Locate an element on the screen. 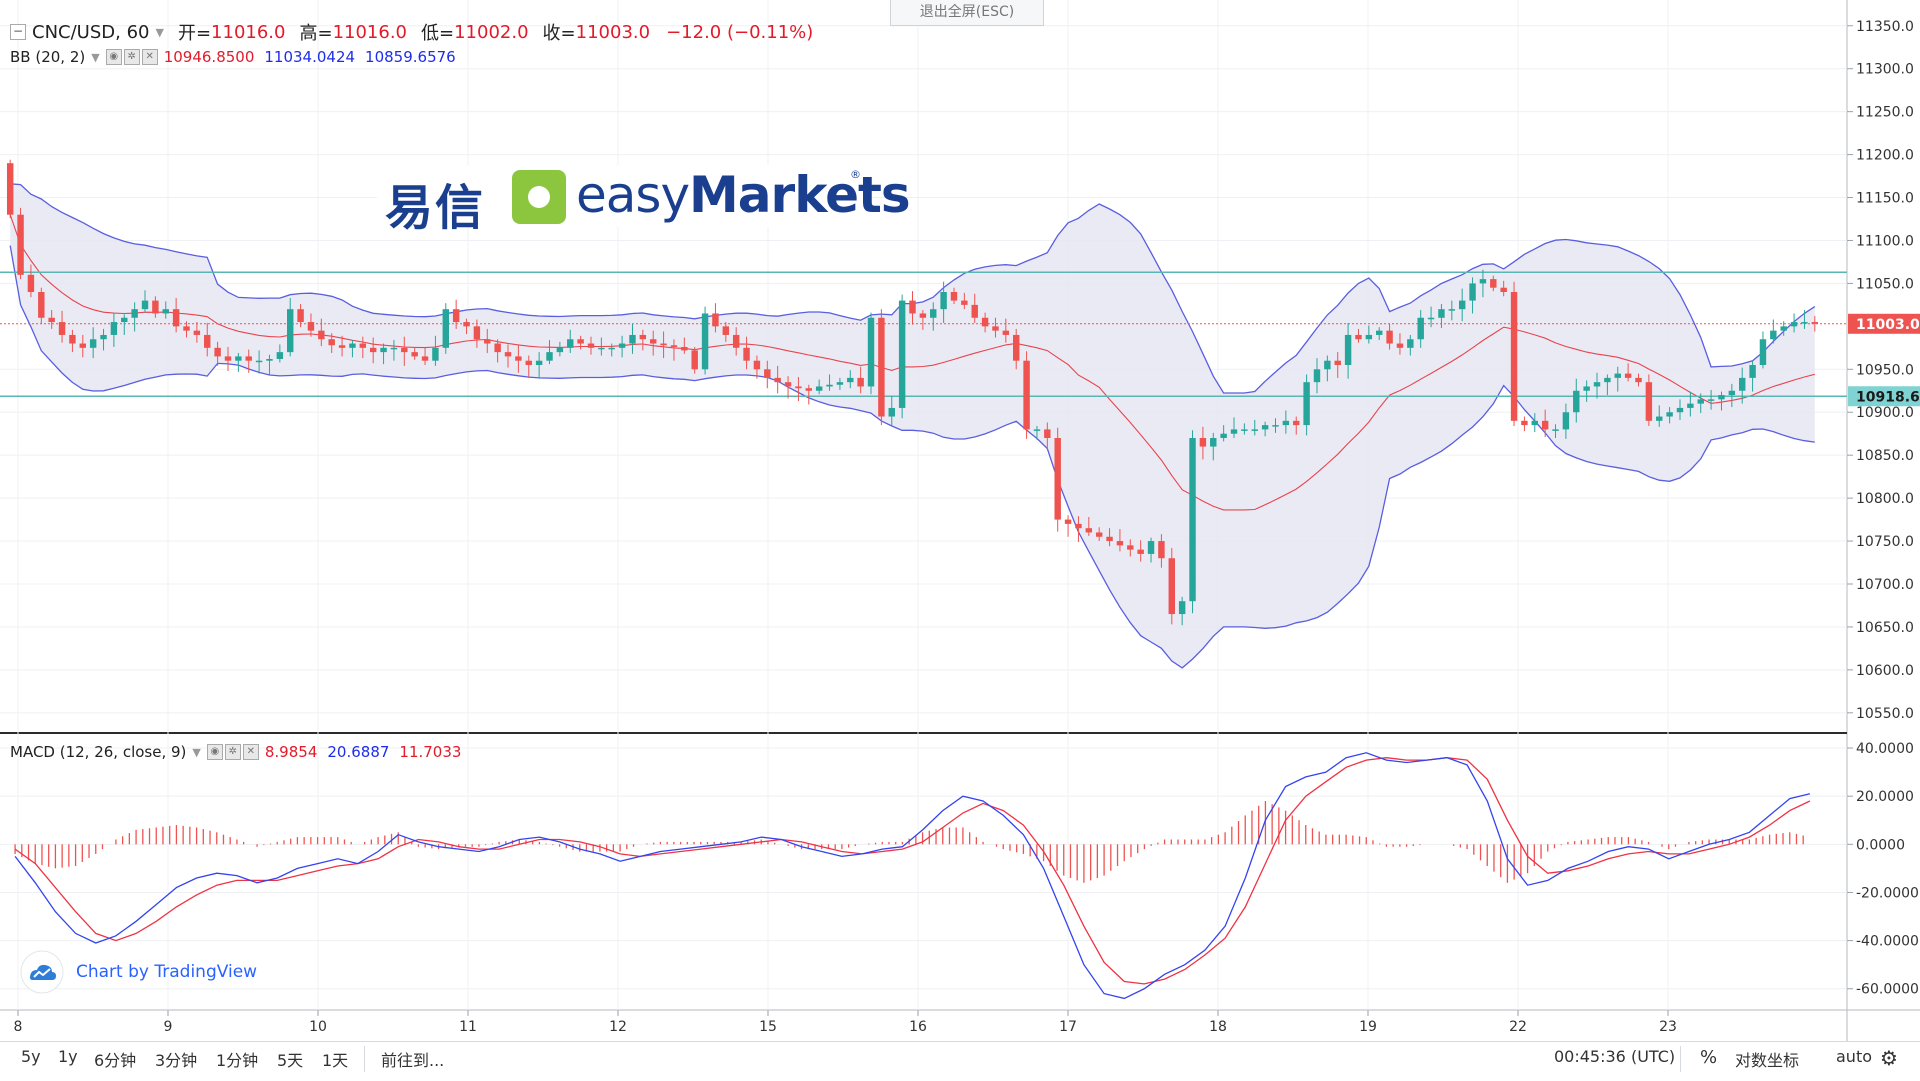 This screenshot has width=1920, height=1081. time-tick-label: 15 is located at coordinates (768, 1027).